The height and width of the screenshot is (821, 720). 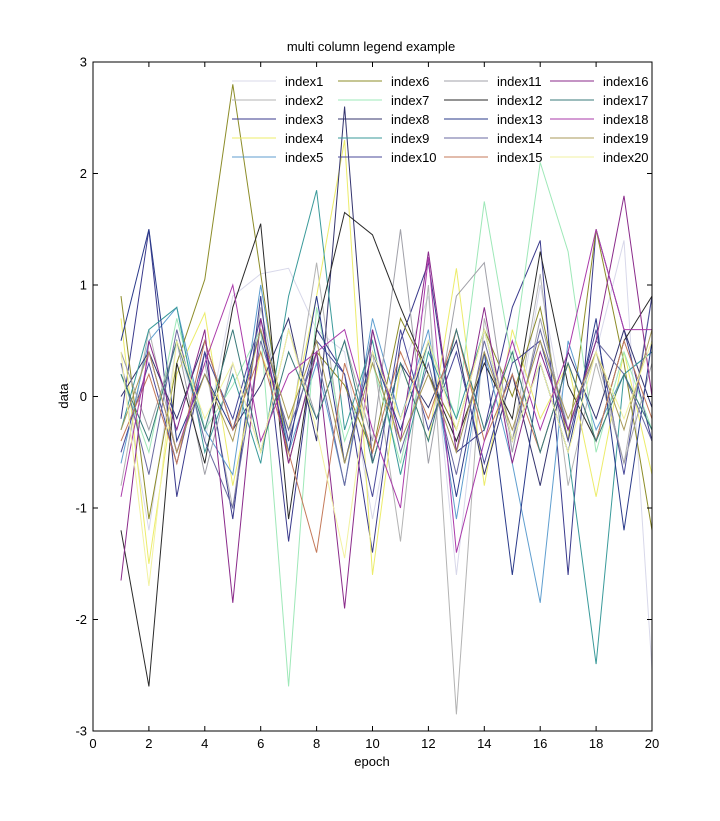 I want to click on x-tick-label: 20, so click(x=652, y=743).